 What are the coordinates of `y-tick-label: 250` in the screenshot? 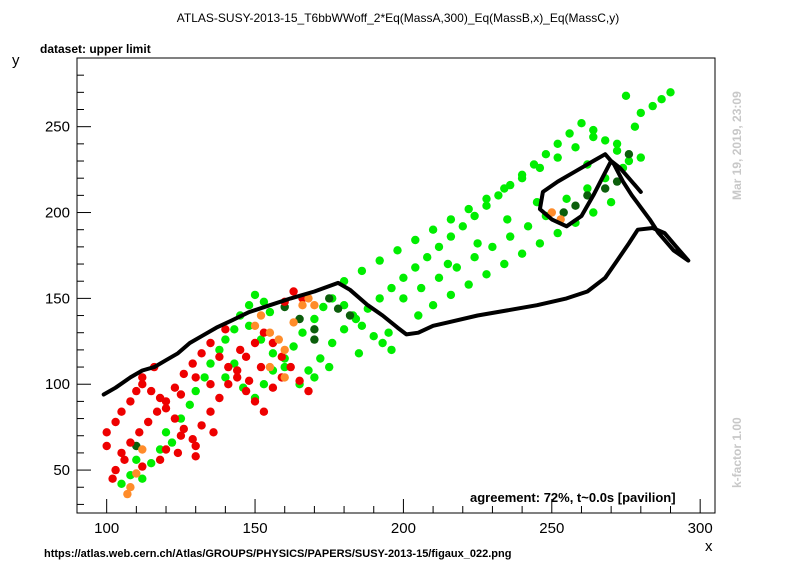 It's located at (57, 127).